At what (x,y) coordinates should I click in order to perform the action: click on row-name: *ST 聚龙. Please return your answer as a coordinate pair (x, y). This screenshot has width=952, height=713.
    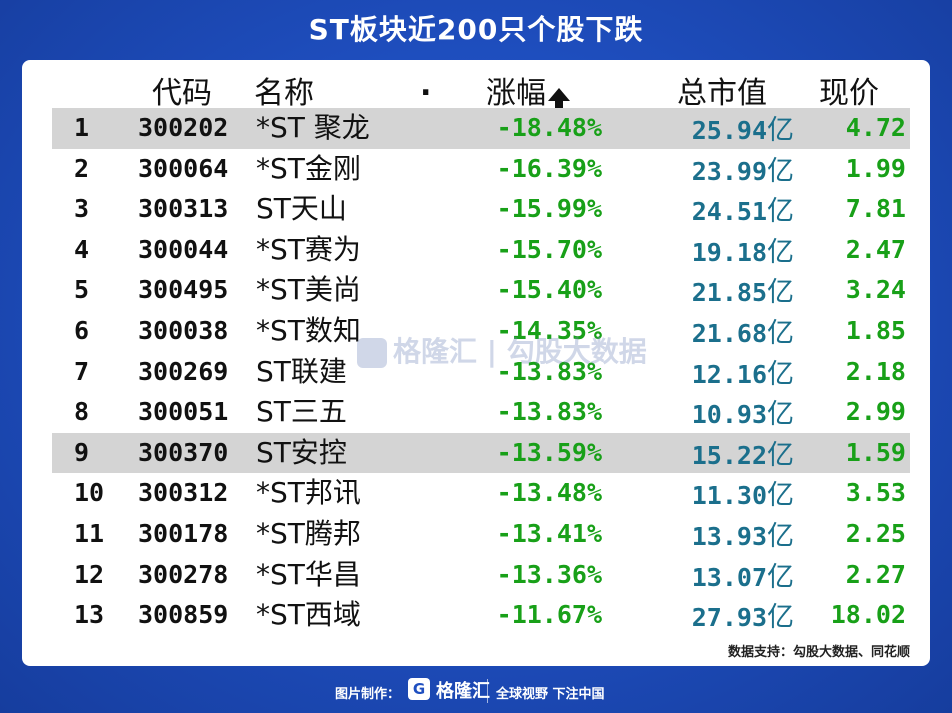
    Looking at the image, I should click on (313, 127).